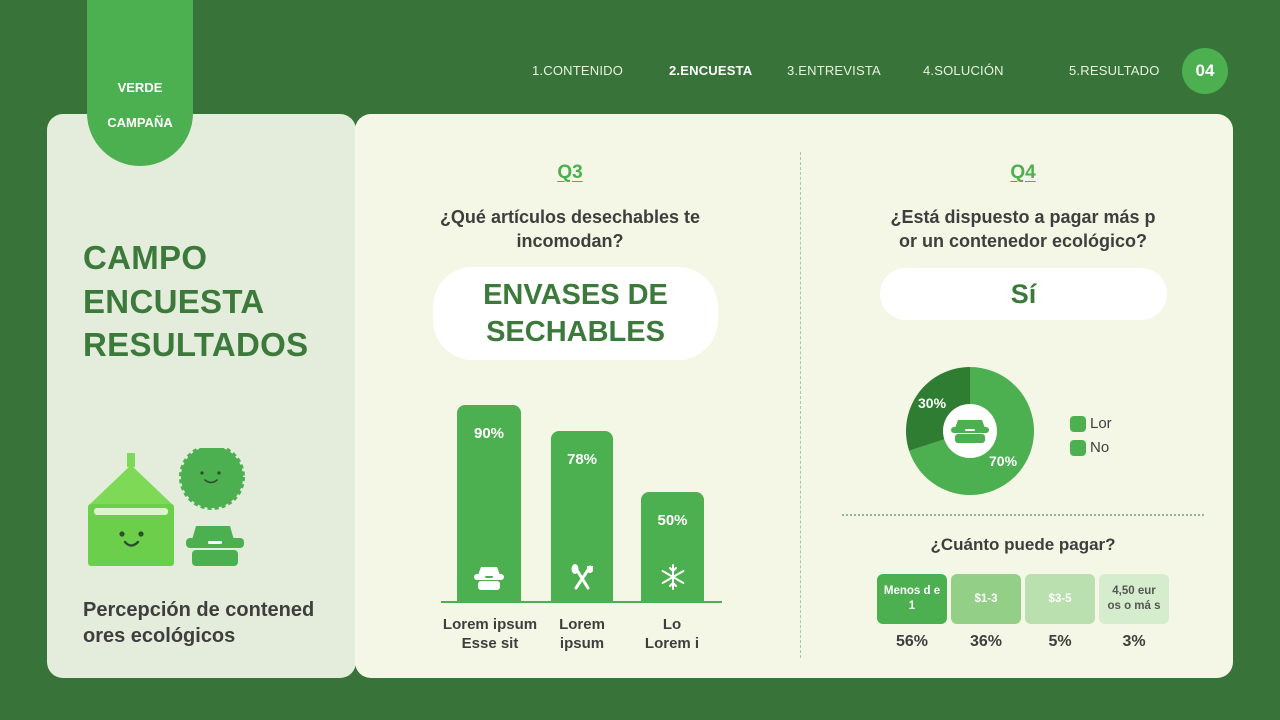  Describe the element at coordinates (673, 577) in the screenshot. I see `snowflake-icon` at that location.